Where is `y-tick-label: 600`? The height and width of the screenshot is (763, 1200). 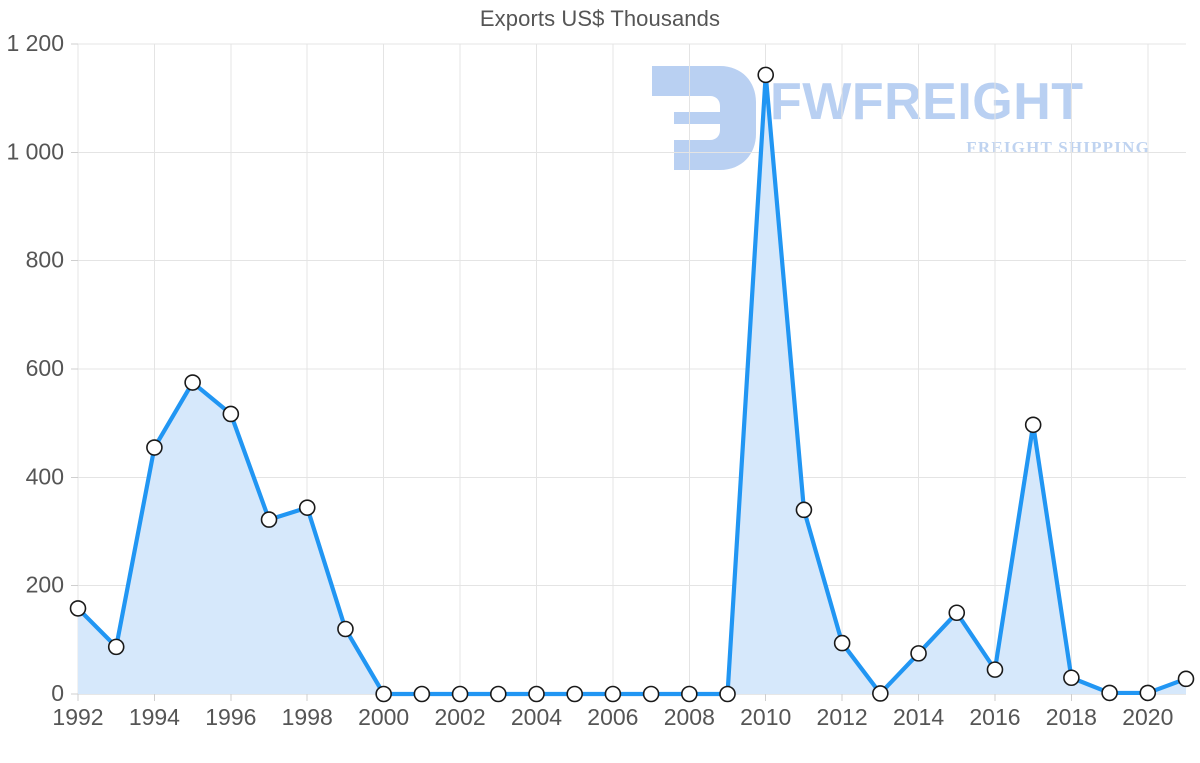 y-tick-label: 600 is located at coordinates (45, 368).